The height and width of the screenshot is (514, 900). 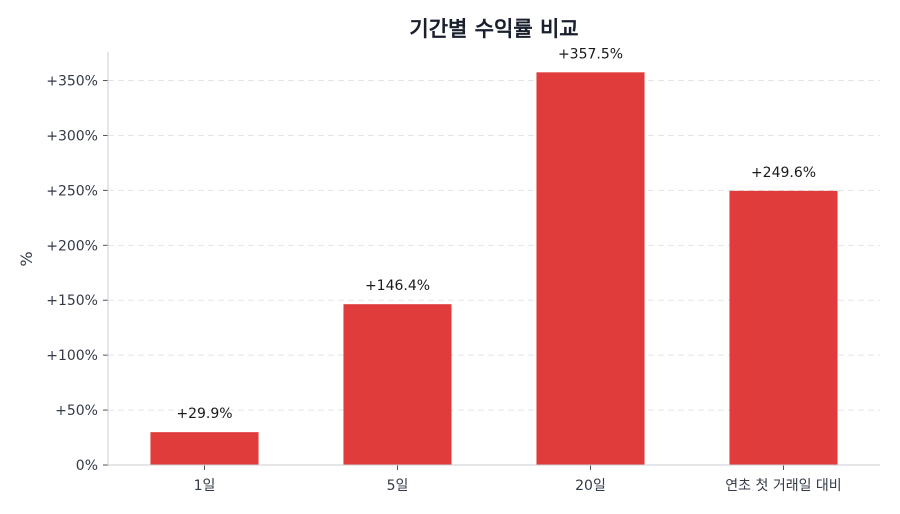 I want to click on chart-title: 기간별 수익률 비교, so click(x=493, y=29).